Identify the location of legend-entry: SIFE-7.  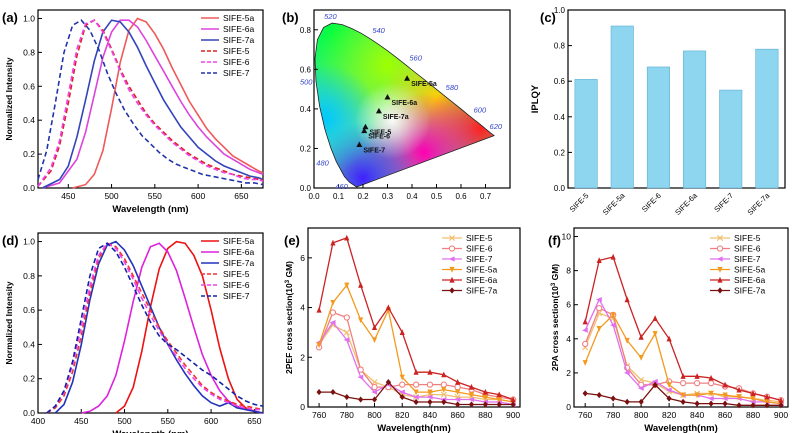
(236, 73).